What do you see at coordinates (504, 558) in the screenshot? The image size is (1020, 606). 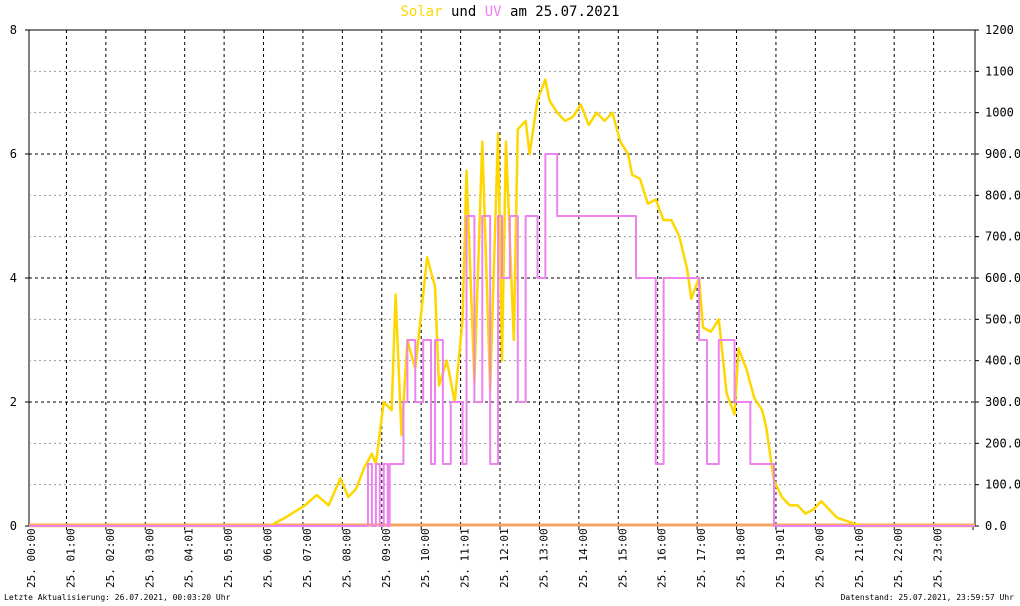 I see `x-tick-label: 25. 12:01` at bounding box center [504, 558].